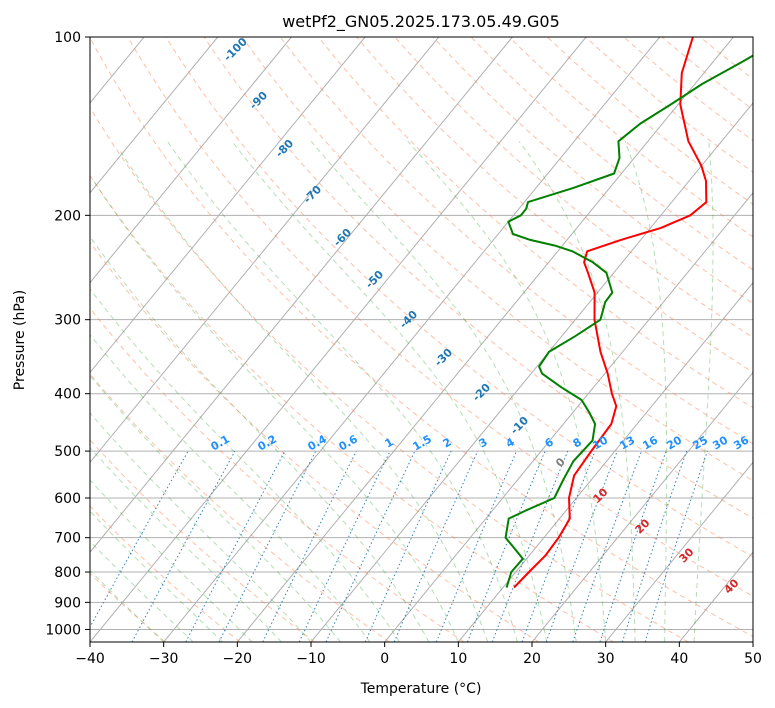 The height and width of the screenshot is (708, 775). I want to click on dry-adiabat-label: -70, so click(312, 194).